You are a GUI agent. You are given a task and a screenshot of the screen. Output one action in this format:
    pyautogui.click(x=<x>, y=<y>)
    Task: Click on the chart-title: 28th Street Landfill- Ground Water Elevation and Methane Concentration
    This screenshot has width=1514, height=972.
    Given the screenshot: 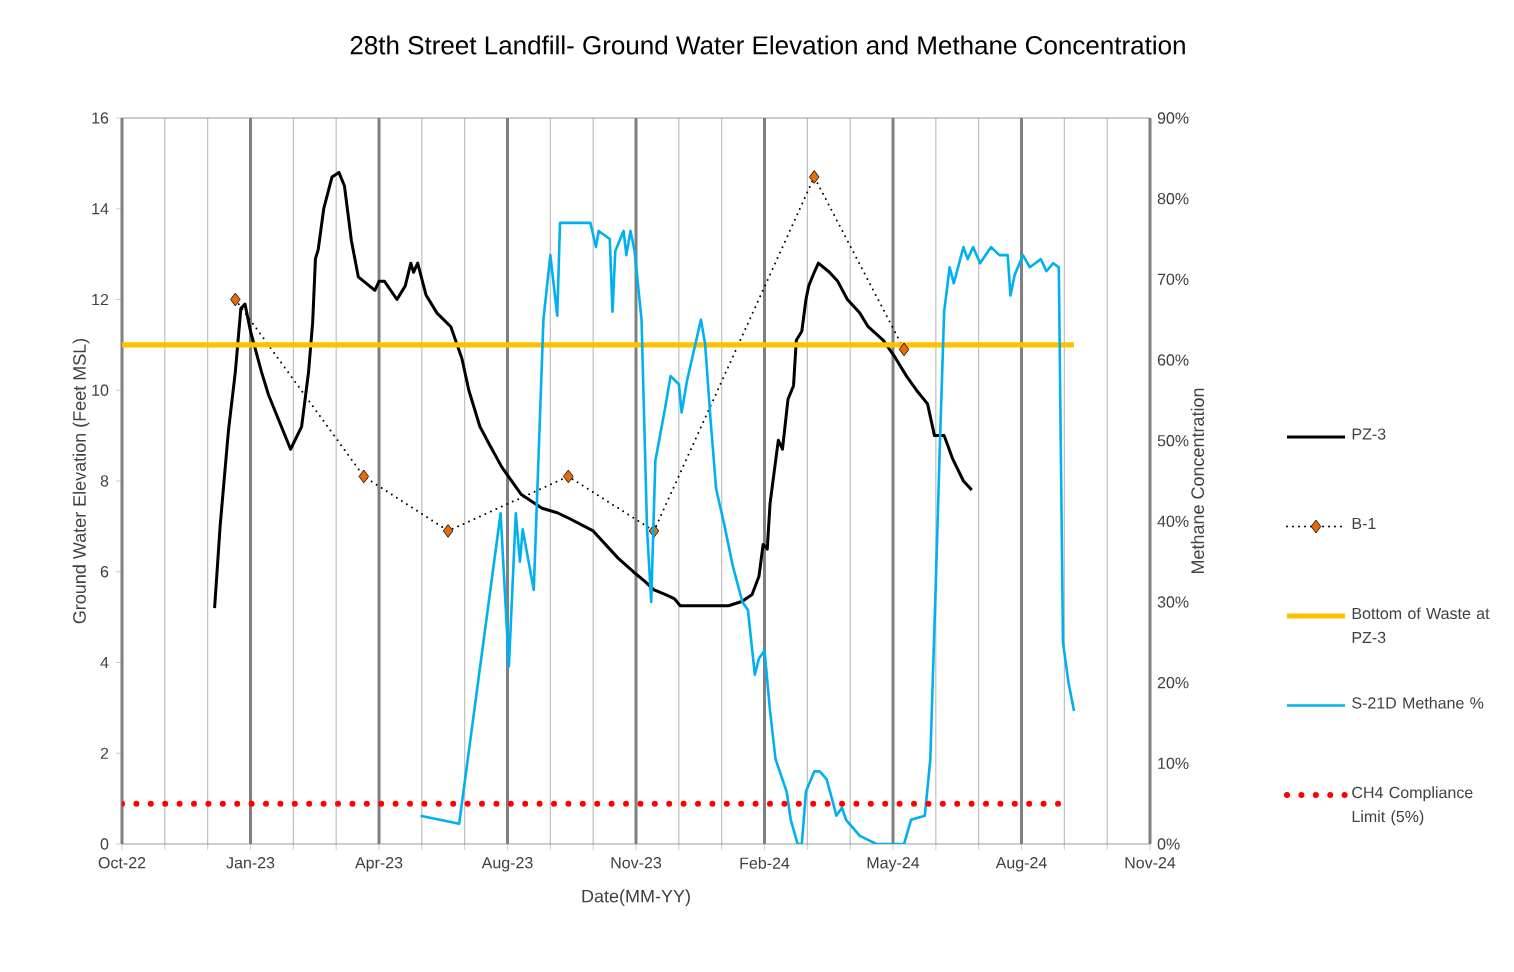 What is the action you would take?
    pyautogui.click(x=767, y=45)
    